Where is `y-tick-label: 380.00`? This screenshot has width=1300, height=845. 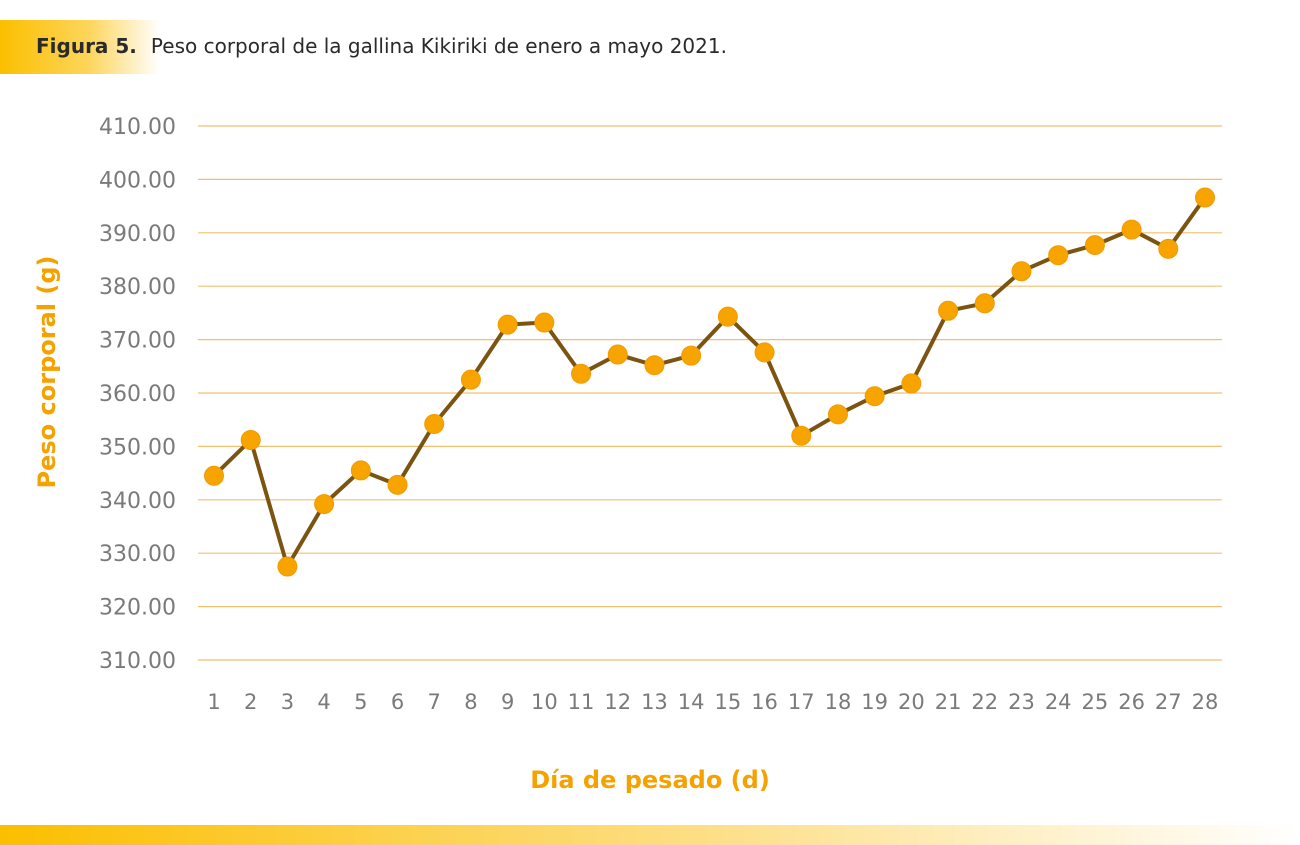
y-tick-label: 380.00 is located at coordinates (137, 287).